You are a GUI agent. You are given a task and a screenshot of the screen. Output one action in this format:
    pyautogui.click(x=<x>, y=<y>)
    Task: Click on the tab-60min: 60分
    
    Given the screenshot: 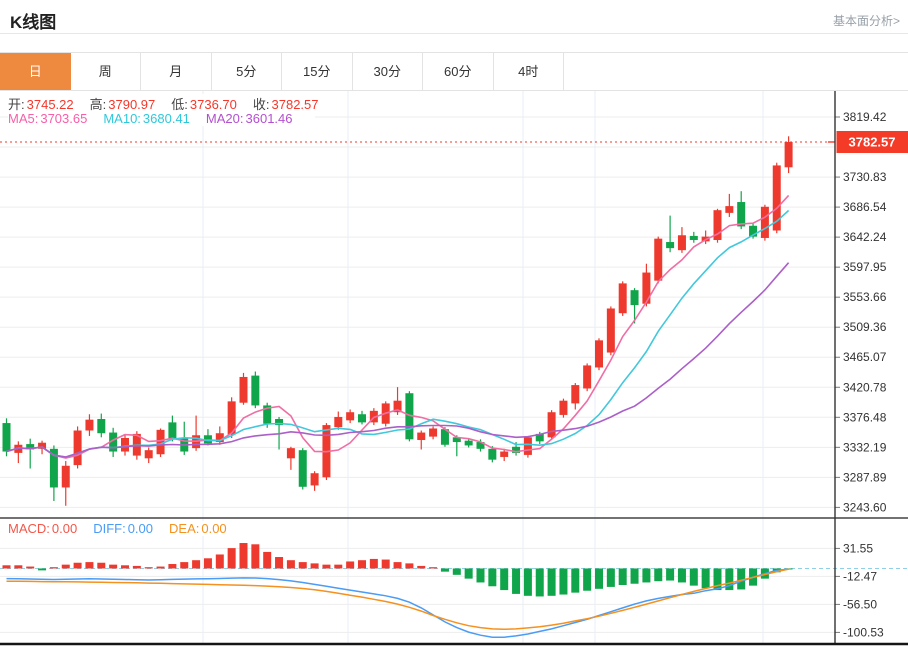 What is the action you would take?
    pyautogui.click(x=458, y=71)
    